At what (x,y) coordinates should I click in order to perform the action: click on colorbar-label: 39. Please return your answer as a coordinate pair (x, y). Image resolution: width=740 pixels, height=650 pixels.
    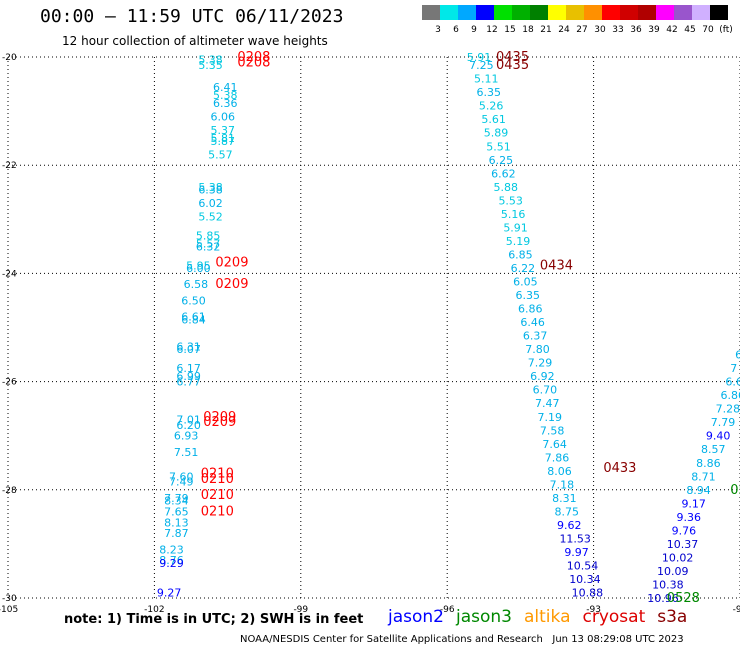
    Looking at the image, I should click on (654, 30).